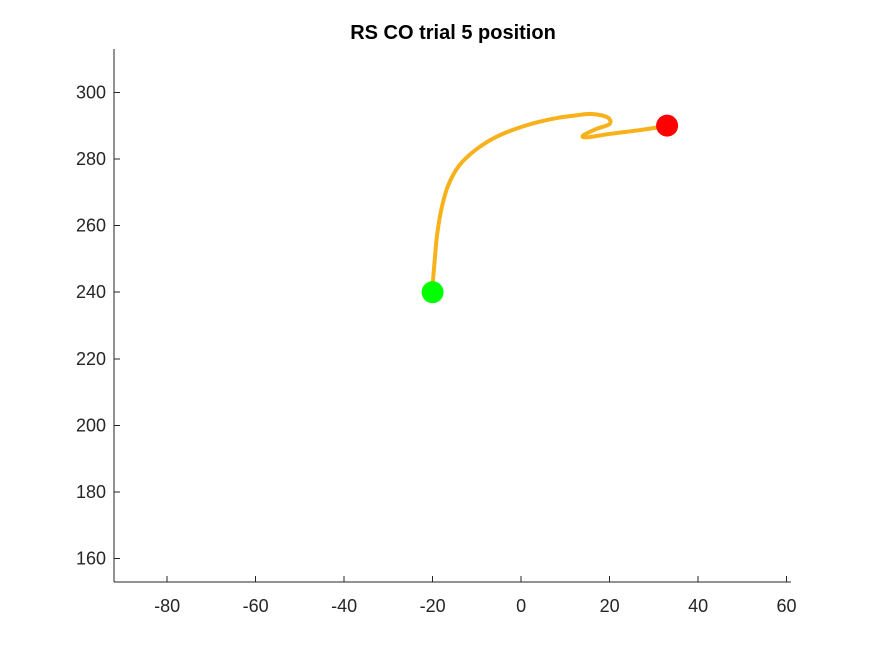 This screenshot has width=875, height=656. What do you see at coordinates (433, 606) in the screenshot?
I see `x-tick-label: -20` at bounding box center [433, 606].